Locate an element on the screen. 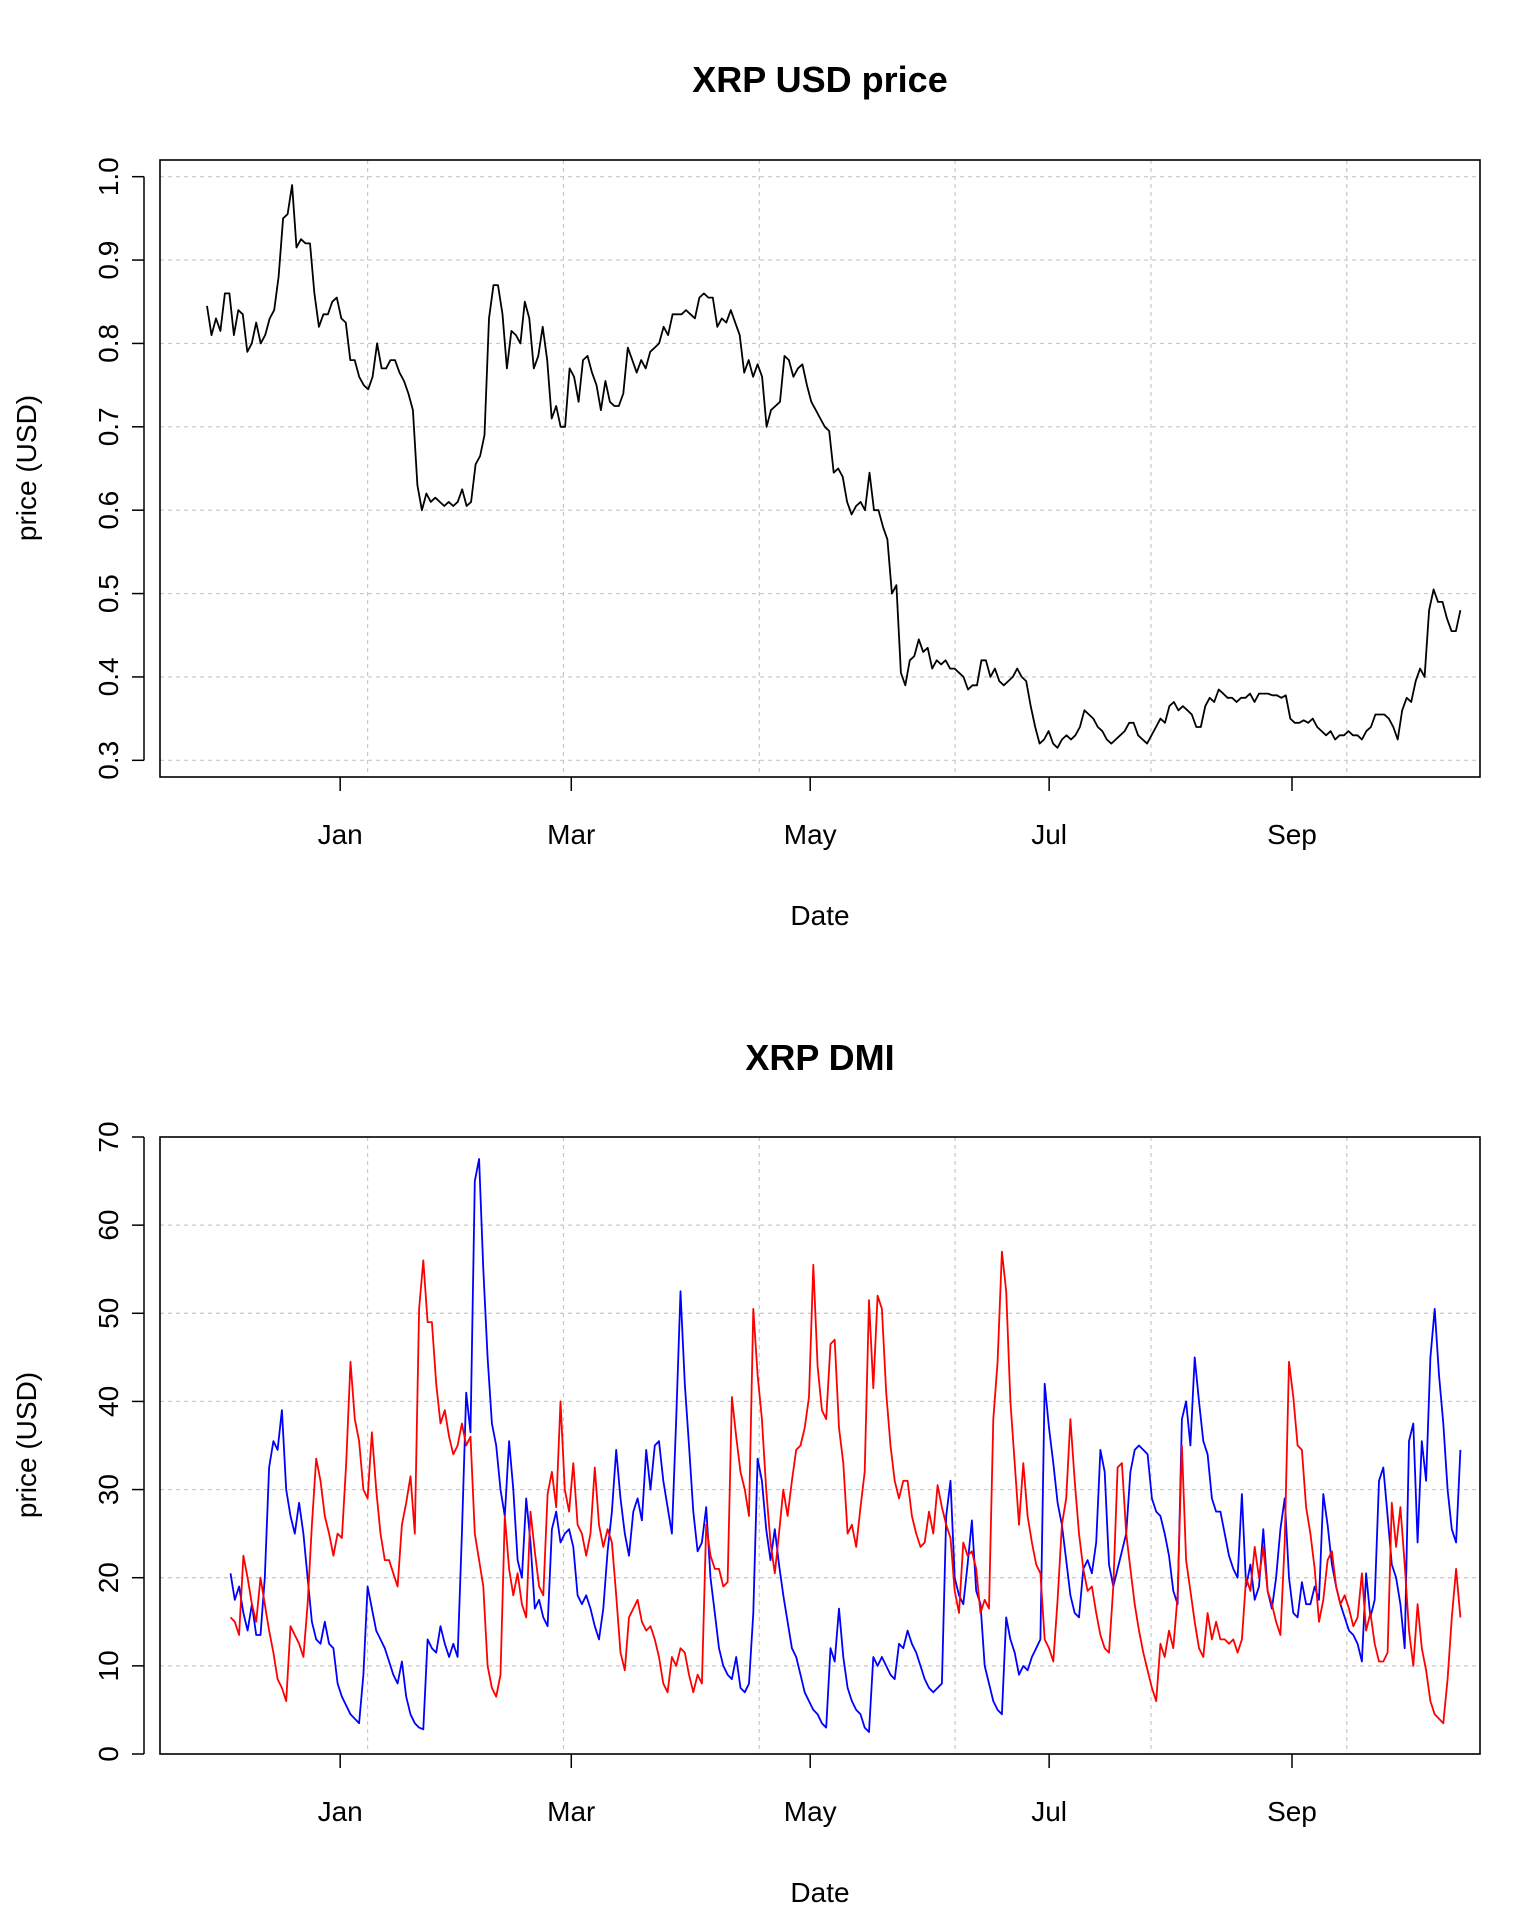 The height and width of the screenshot is (1920, 1536). y-tick-label: 10 is located at coordinates (108, 1665).